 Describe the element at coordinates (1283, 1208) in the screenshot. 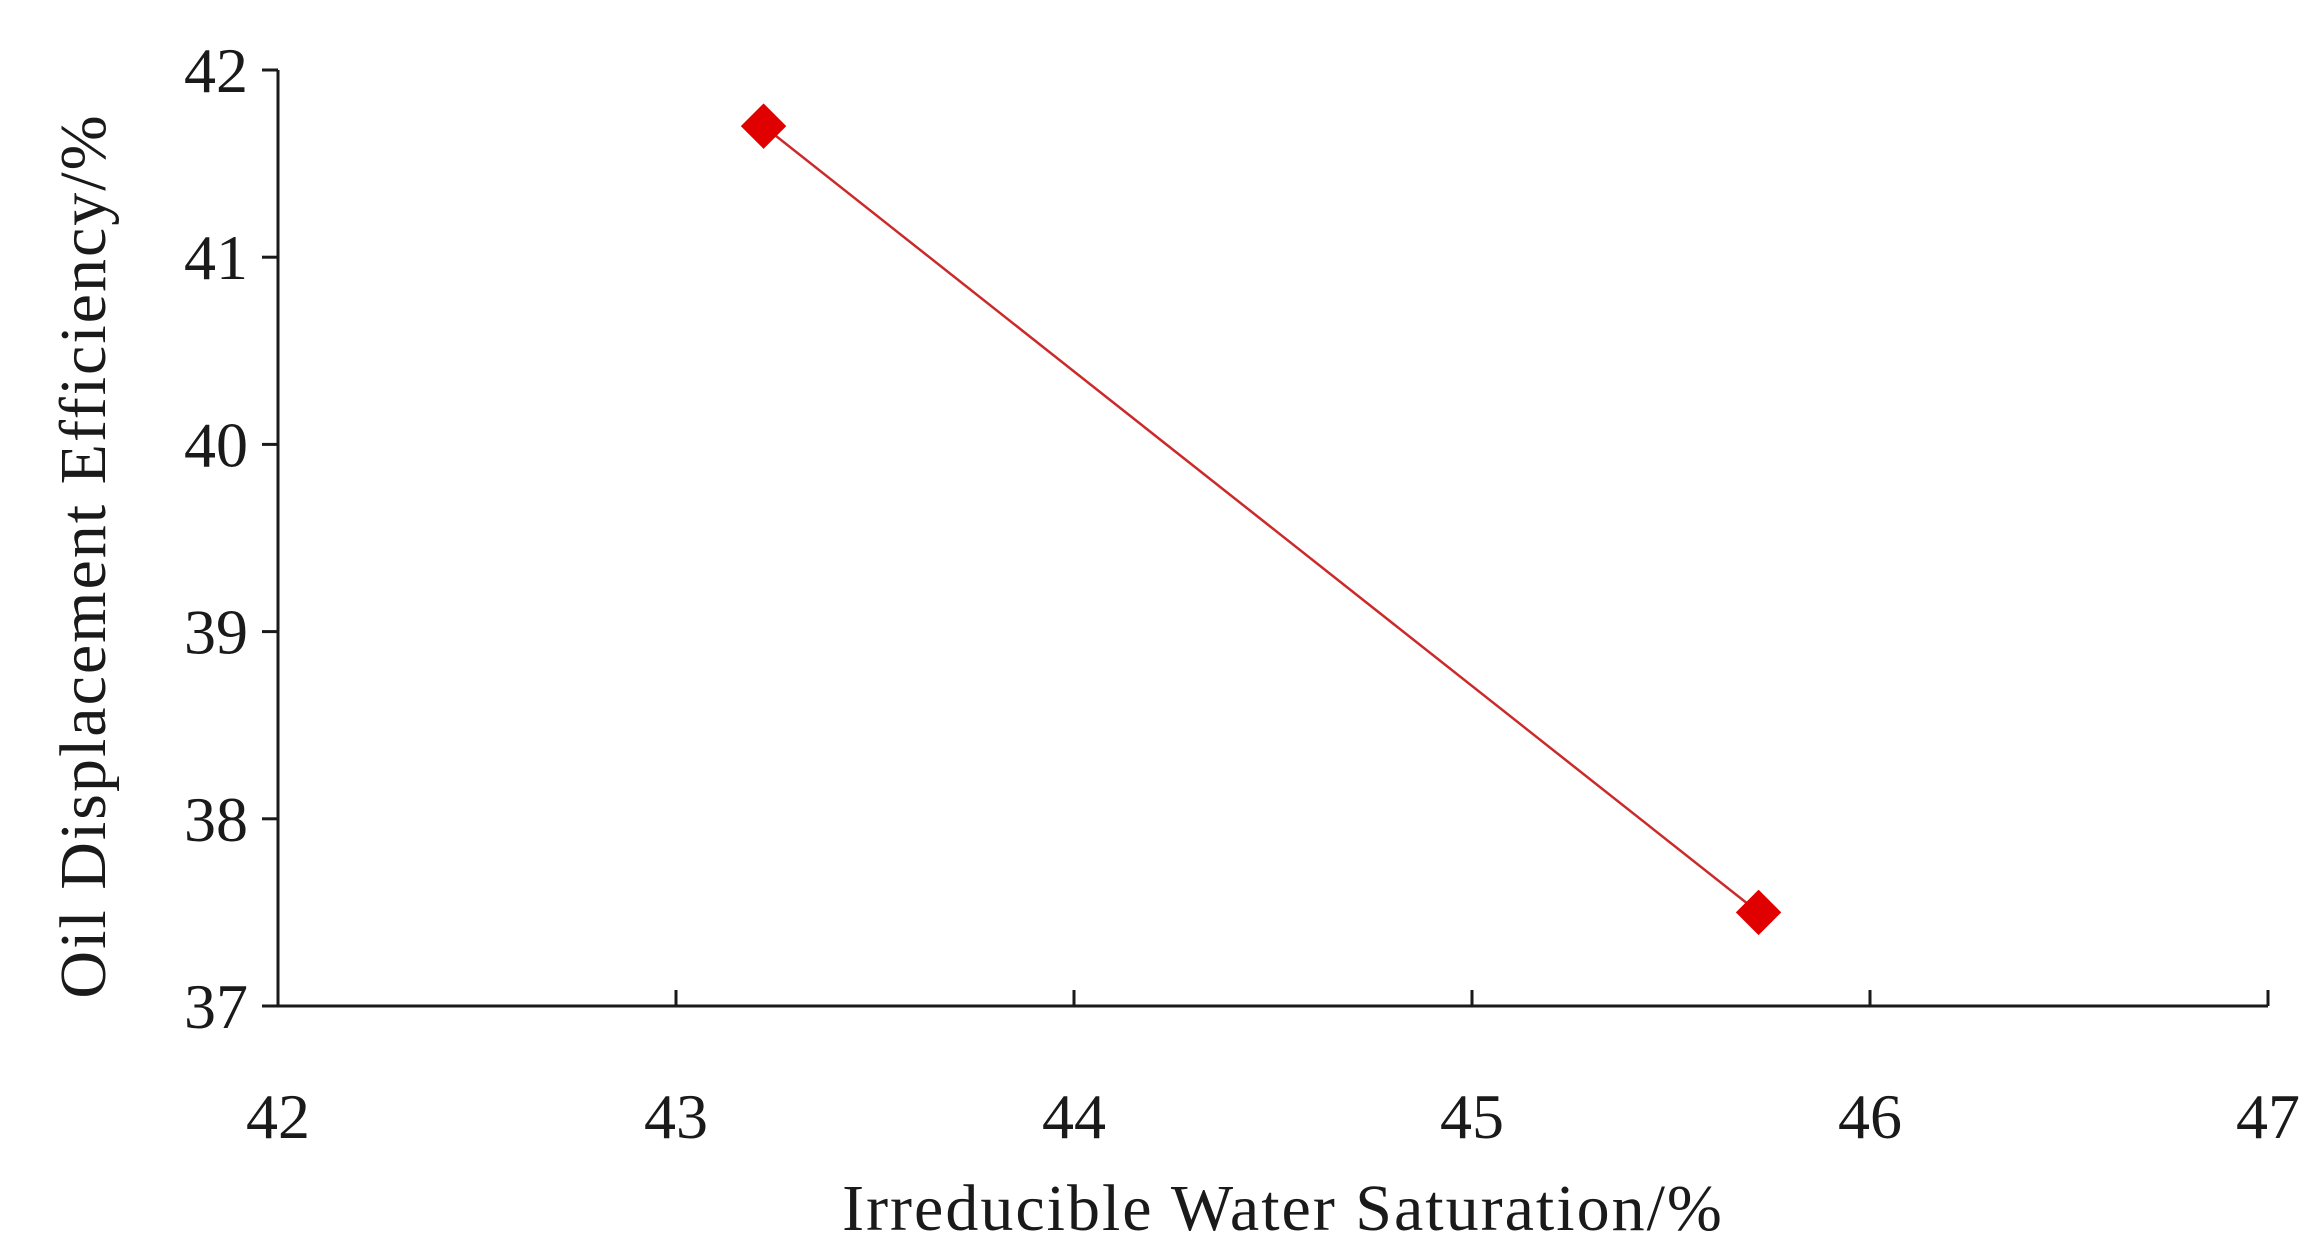

I see `x-axis-title: Irreducible Water Saturation/%` at that location.